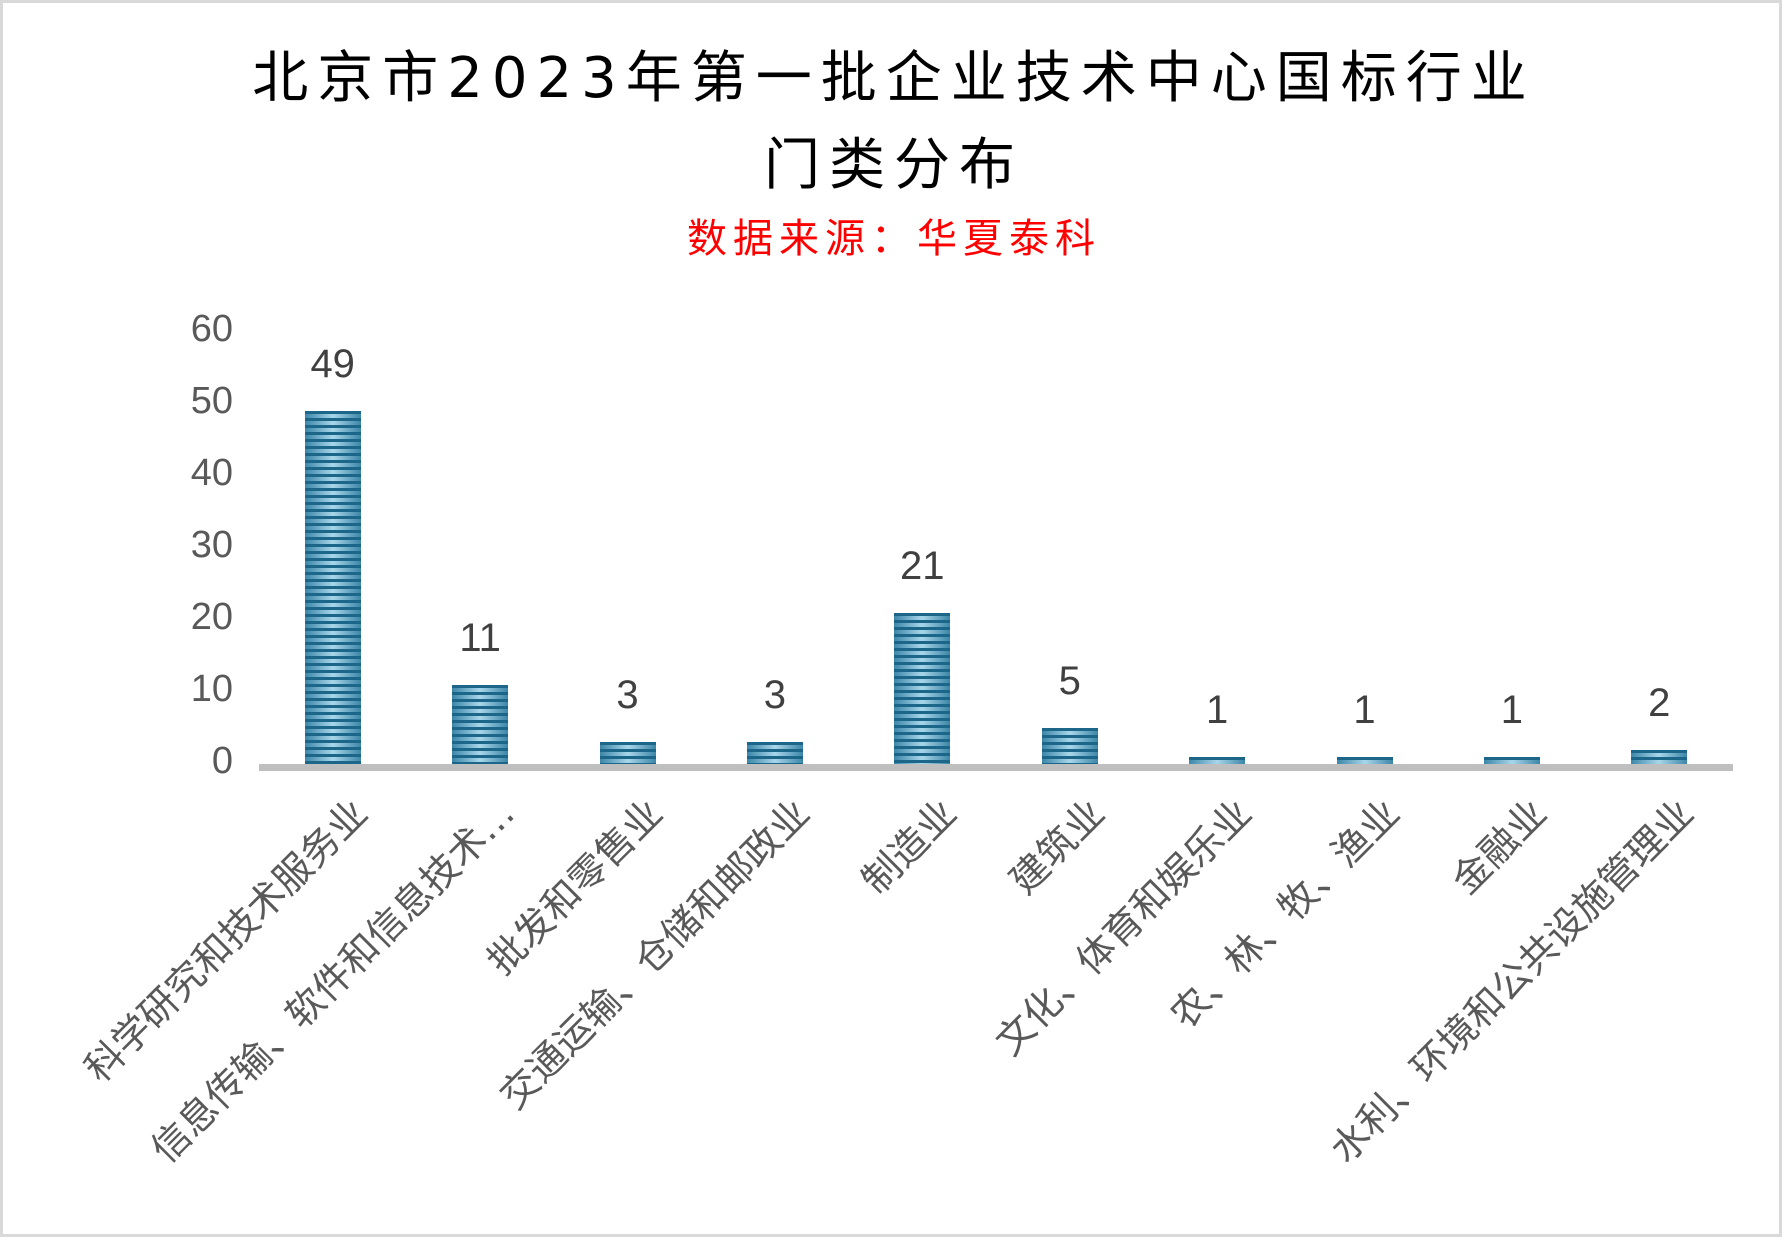  I want to click on y-tick-label: 0, so click(222, 761).